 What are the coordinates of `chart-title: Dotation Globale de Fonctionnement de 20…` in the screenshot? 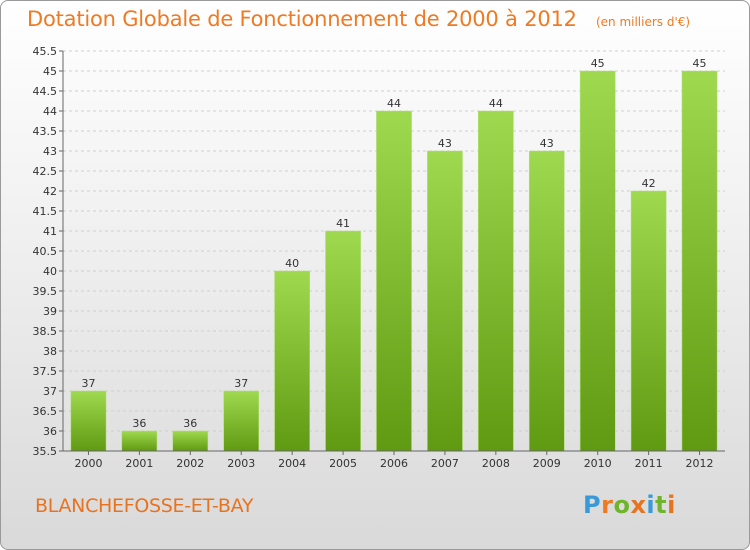 It's located at (302, 19).